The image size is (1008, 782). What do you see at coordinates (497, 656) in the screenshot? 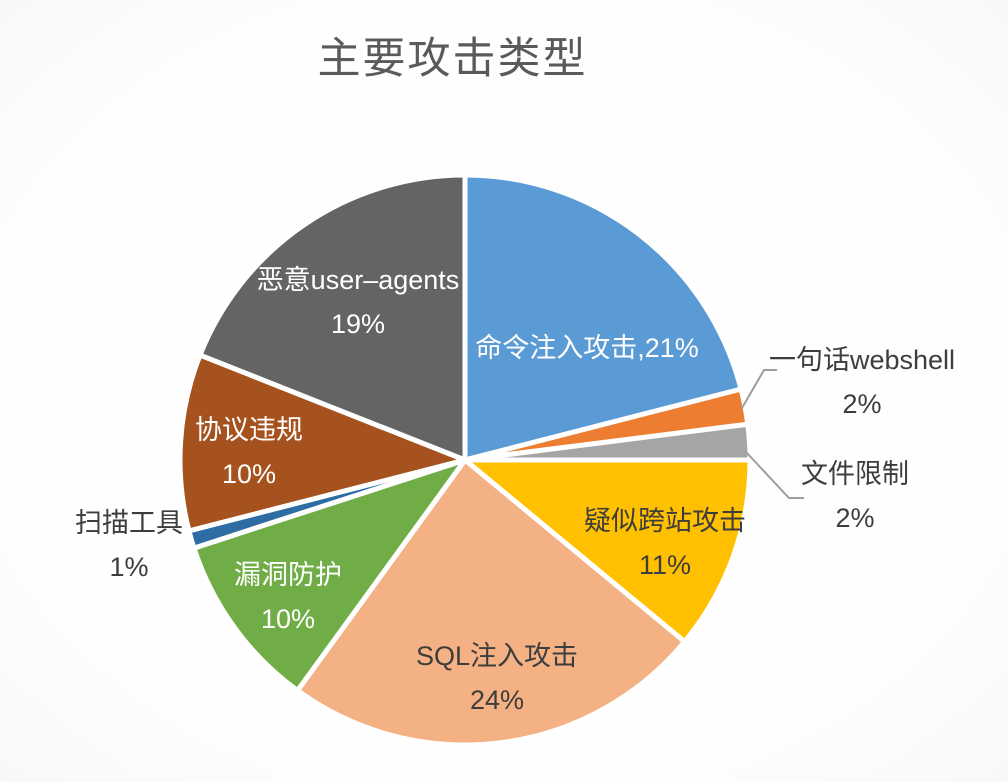
I see `slice-label: SQL注入攻击` at bounding box center [497, 656].